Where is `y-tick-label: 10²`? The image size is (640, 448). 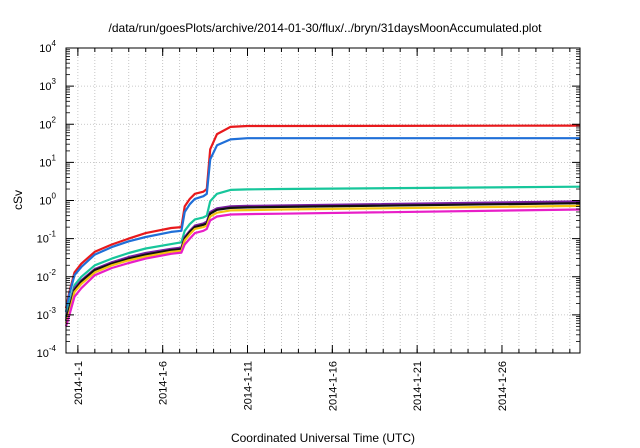
y-tick-label: 10² is located at coordinates (47, 123).